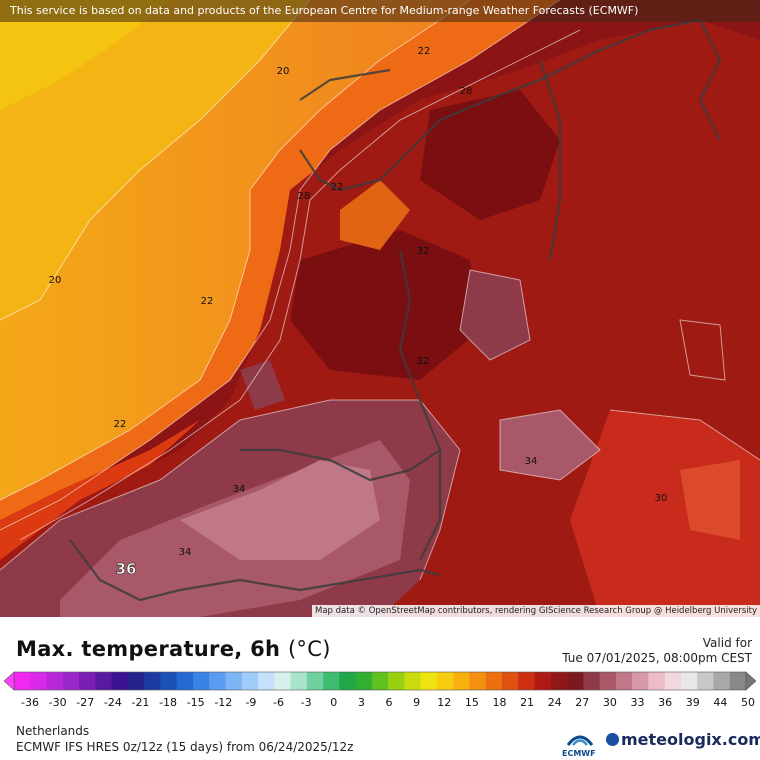 Image resolution: width=760 pixels, height=760 pixels. I want to click on scale-tick-label: -9, so click(251, 702).